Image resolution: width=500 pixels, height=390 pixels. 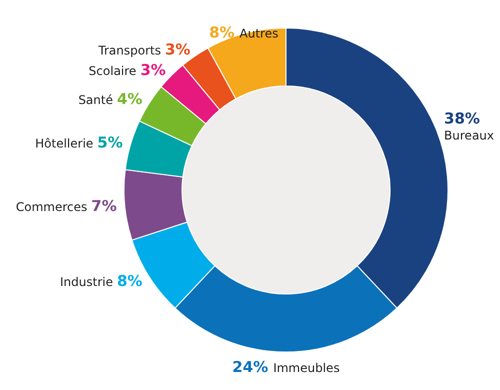 What do you see at coordinates (469, 135) in the screenshot?
I see `slice-label: Bureaux` at bounding box center [469, 135].